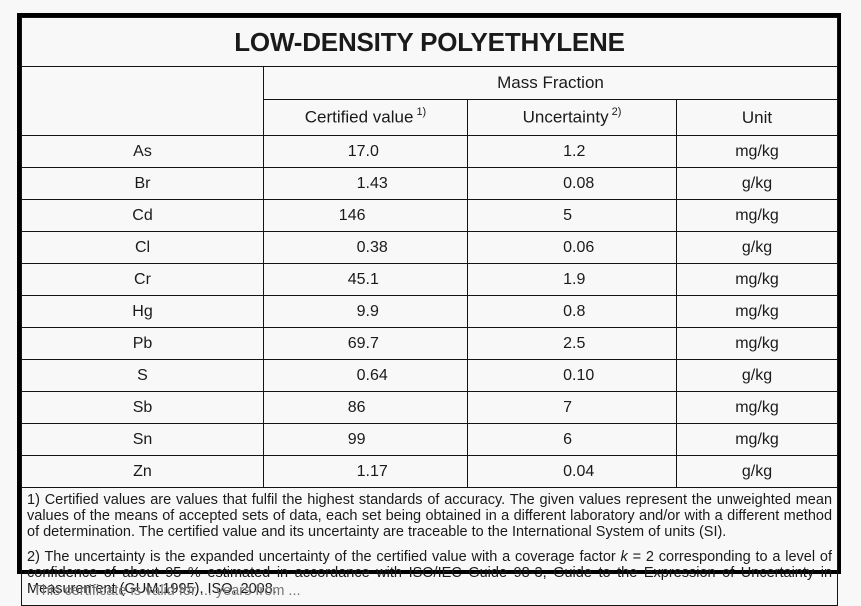 This screenshot has width=861, height=606. Describe the element at coordinates (142, 215) in the screenshot. I see `element-symbol: Cd` at that location.